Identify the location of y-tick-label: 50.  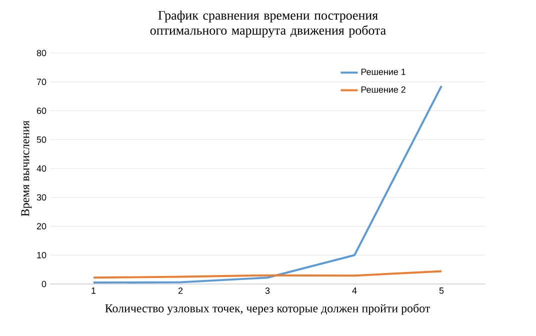
(41, 139).